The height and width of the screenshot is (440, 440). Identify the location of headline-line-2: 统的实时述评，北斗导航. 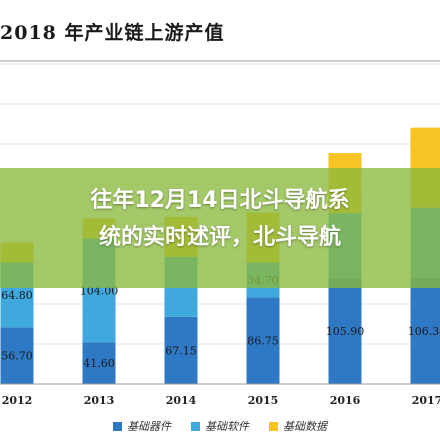
(219, 237).